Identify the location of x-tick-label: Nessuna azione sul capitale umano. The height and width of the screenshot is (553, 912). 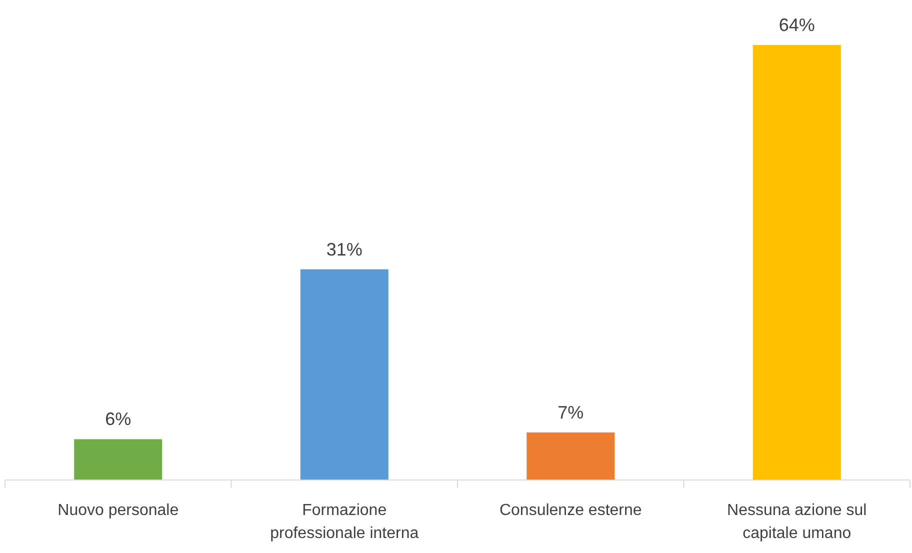
(797, 522).